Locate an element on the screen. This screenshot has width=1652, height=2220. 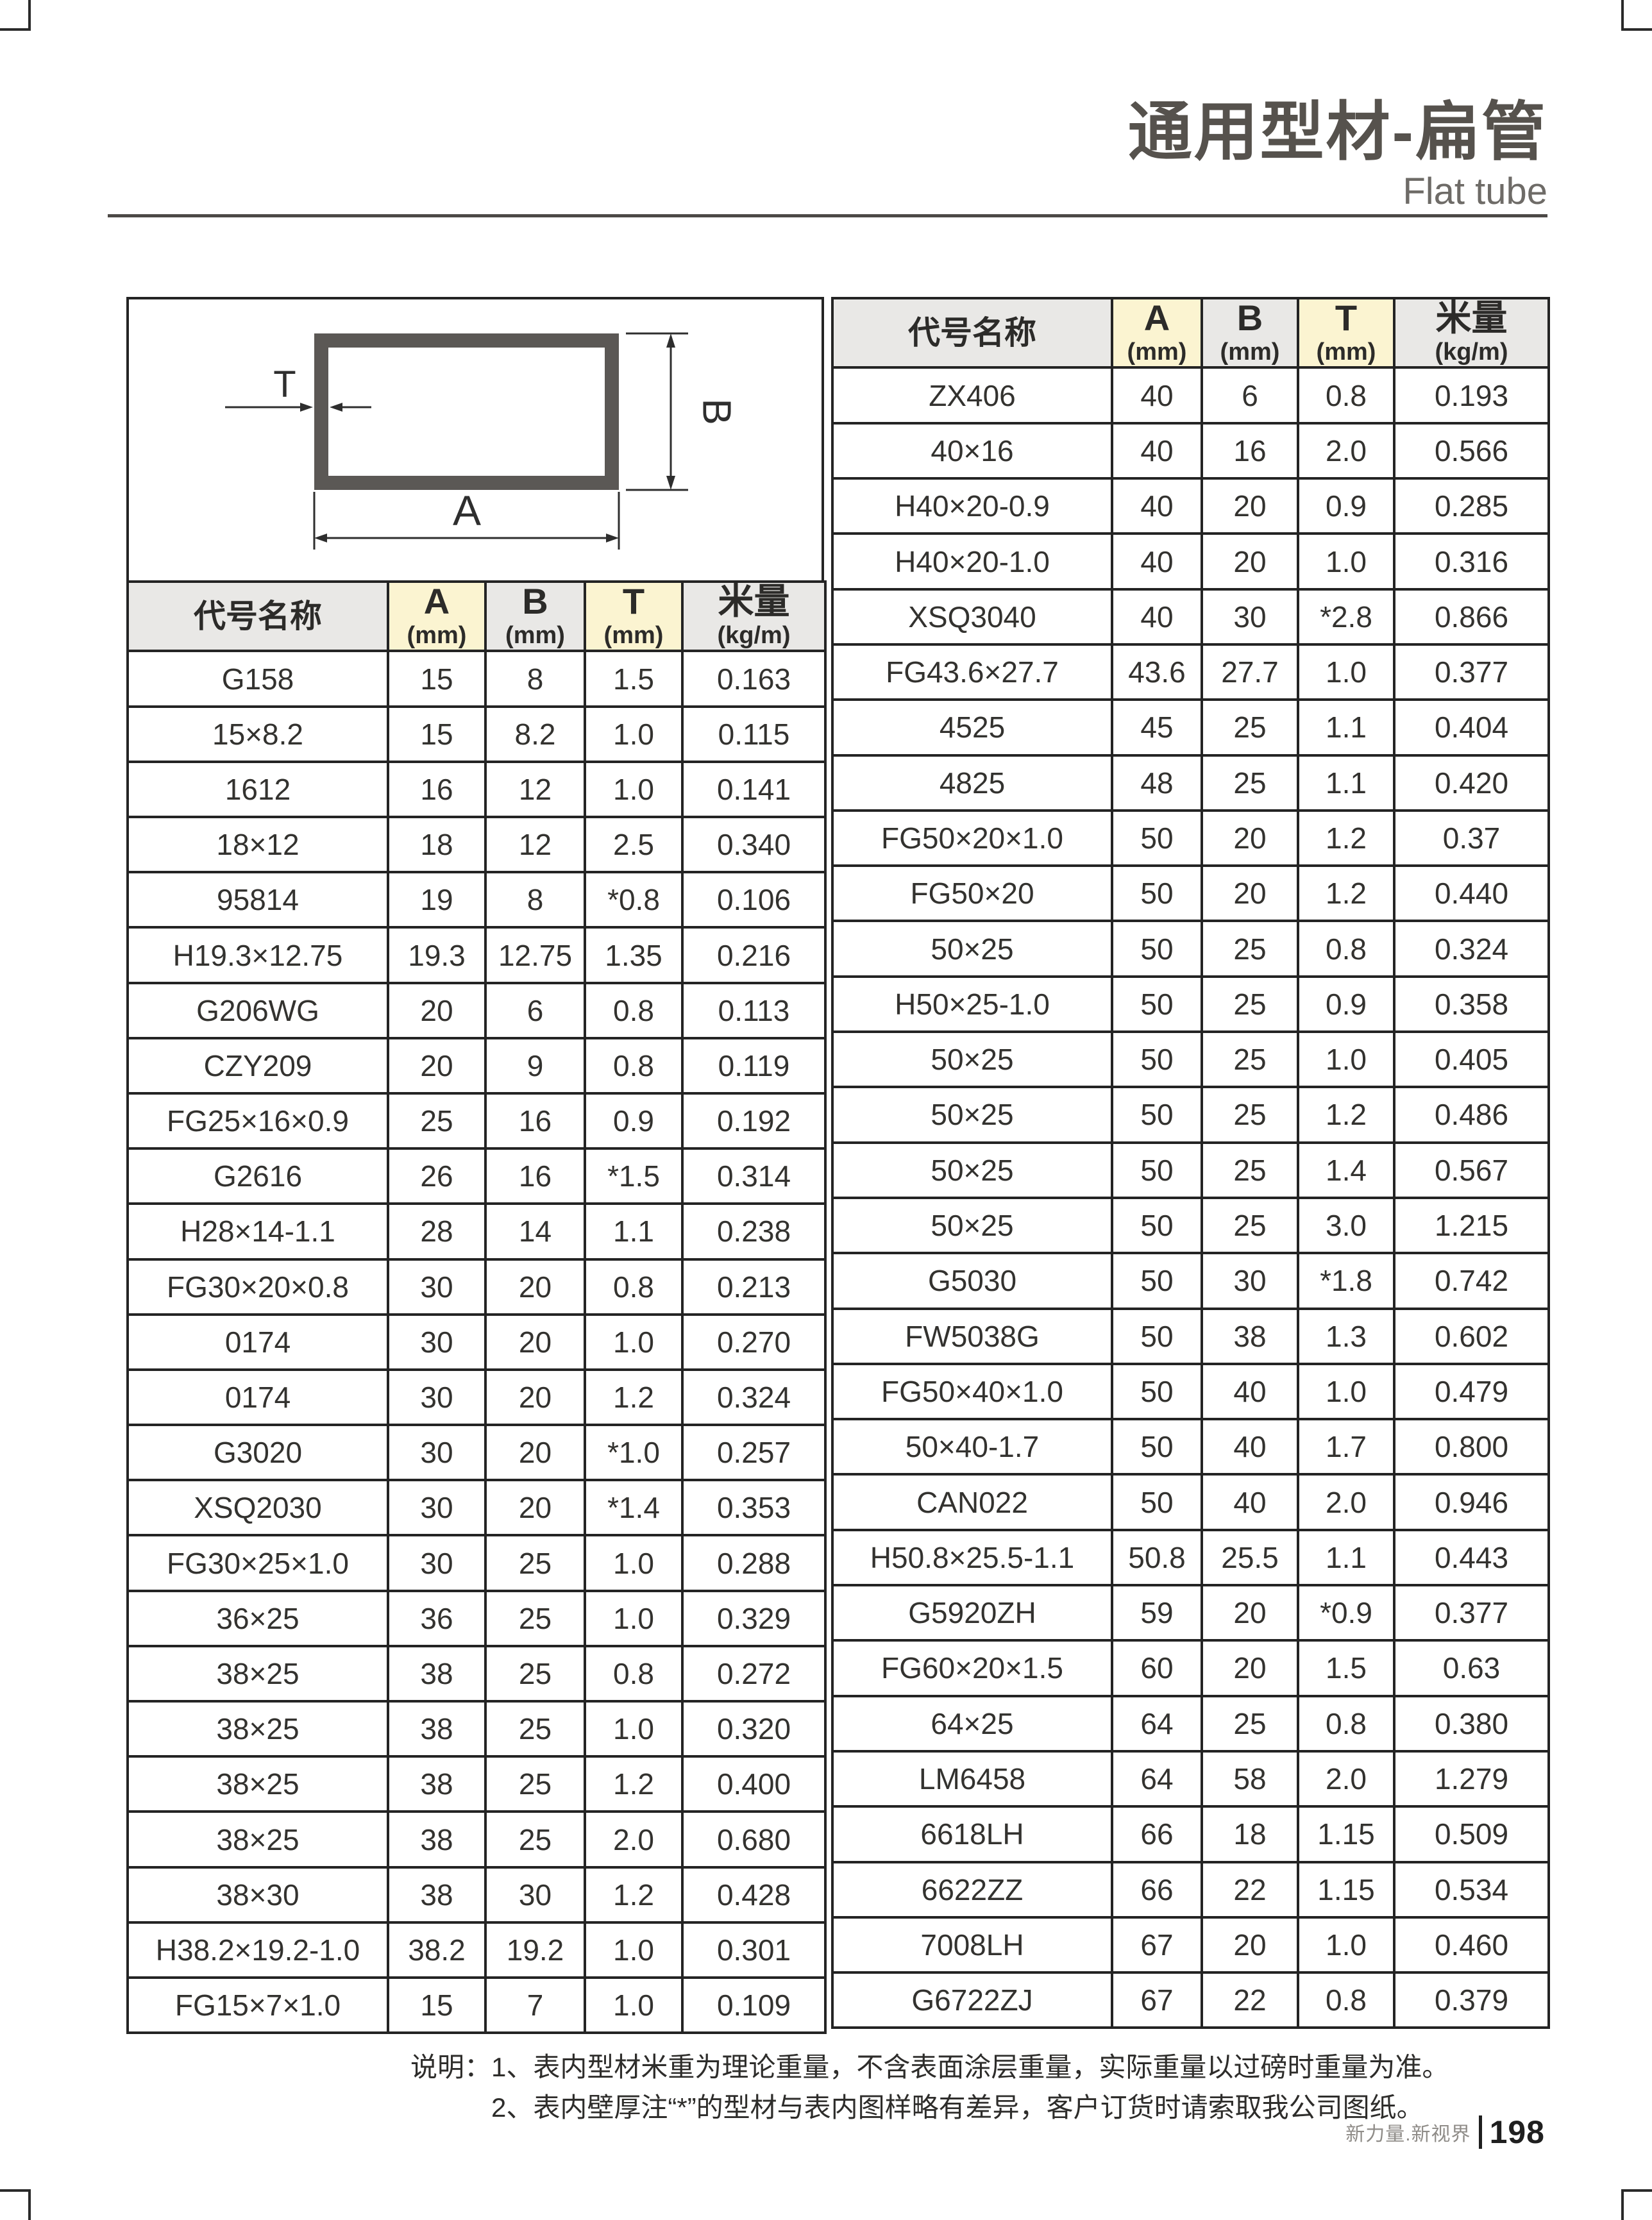
table-row: 38×25 38 25 1.2 0.400 is located at coordinates (476, 1784).